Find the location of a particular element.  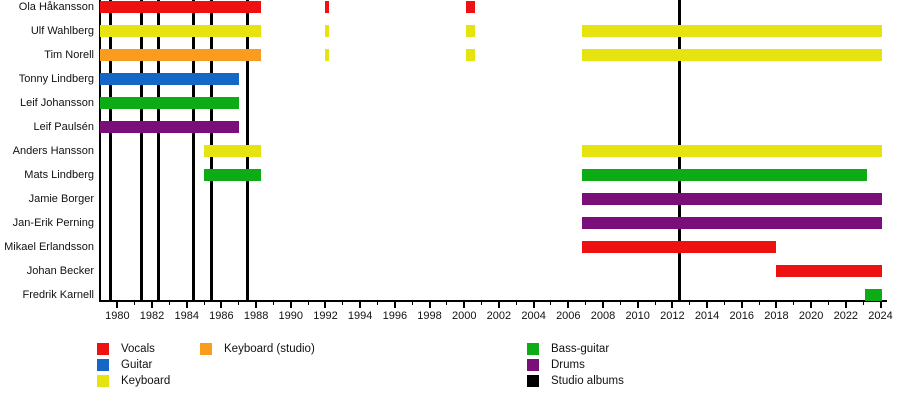

x-axis-tick-label: 2020 is located at coordinates (811, 316).